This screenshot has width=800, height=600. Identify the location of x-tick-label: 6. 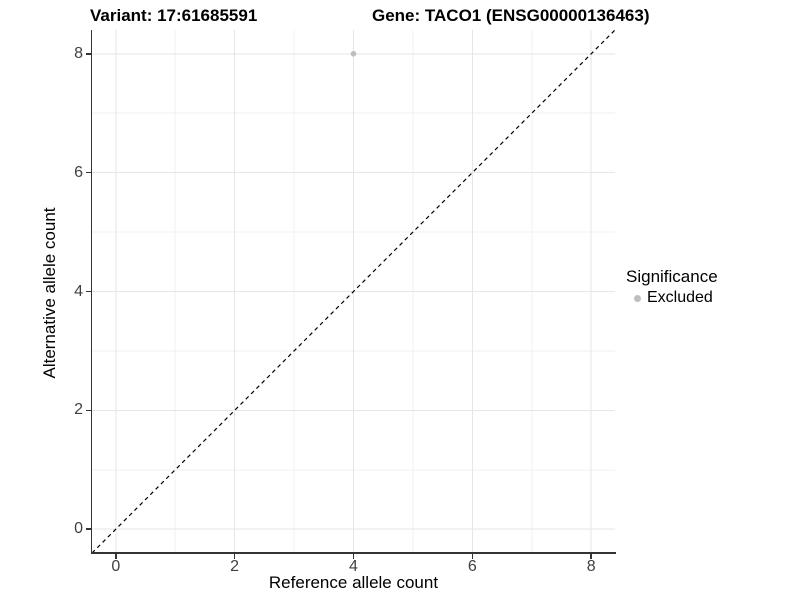
(472, 566).